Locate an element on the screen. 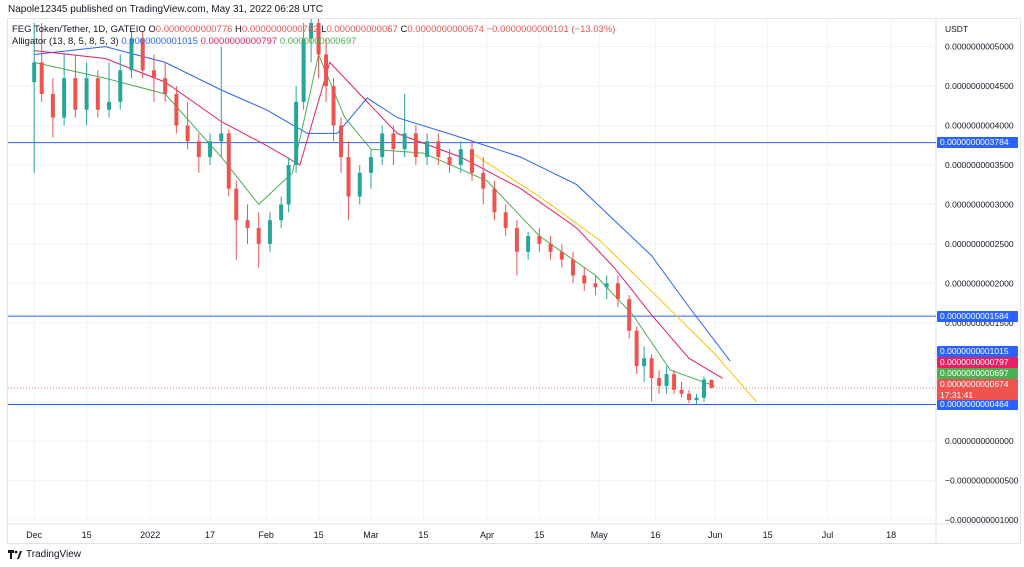  y-tick-label: −0.0000000000500 is located at coordinates (982, 481).